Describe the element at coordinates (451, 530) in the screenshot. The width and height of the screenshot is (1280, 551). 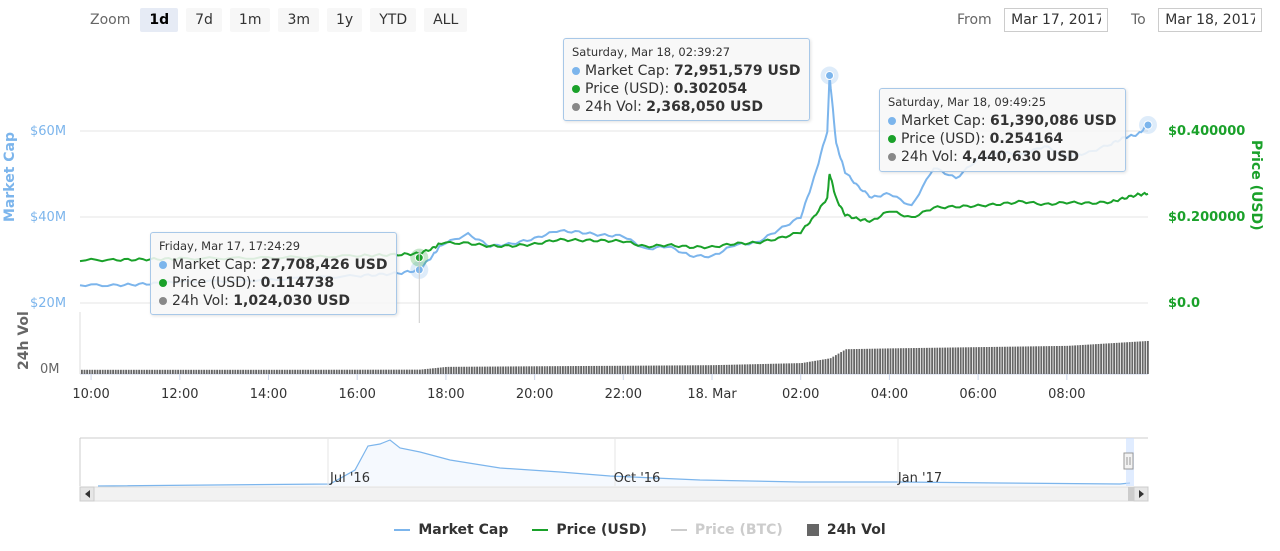
I see `legend-item-market-cap: Market Cap` at that location.